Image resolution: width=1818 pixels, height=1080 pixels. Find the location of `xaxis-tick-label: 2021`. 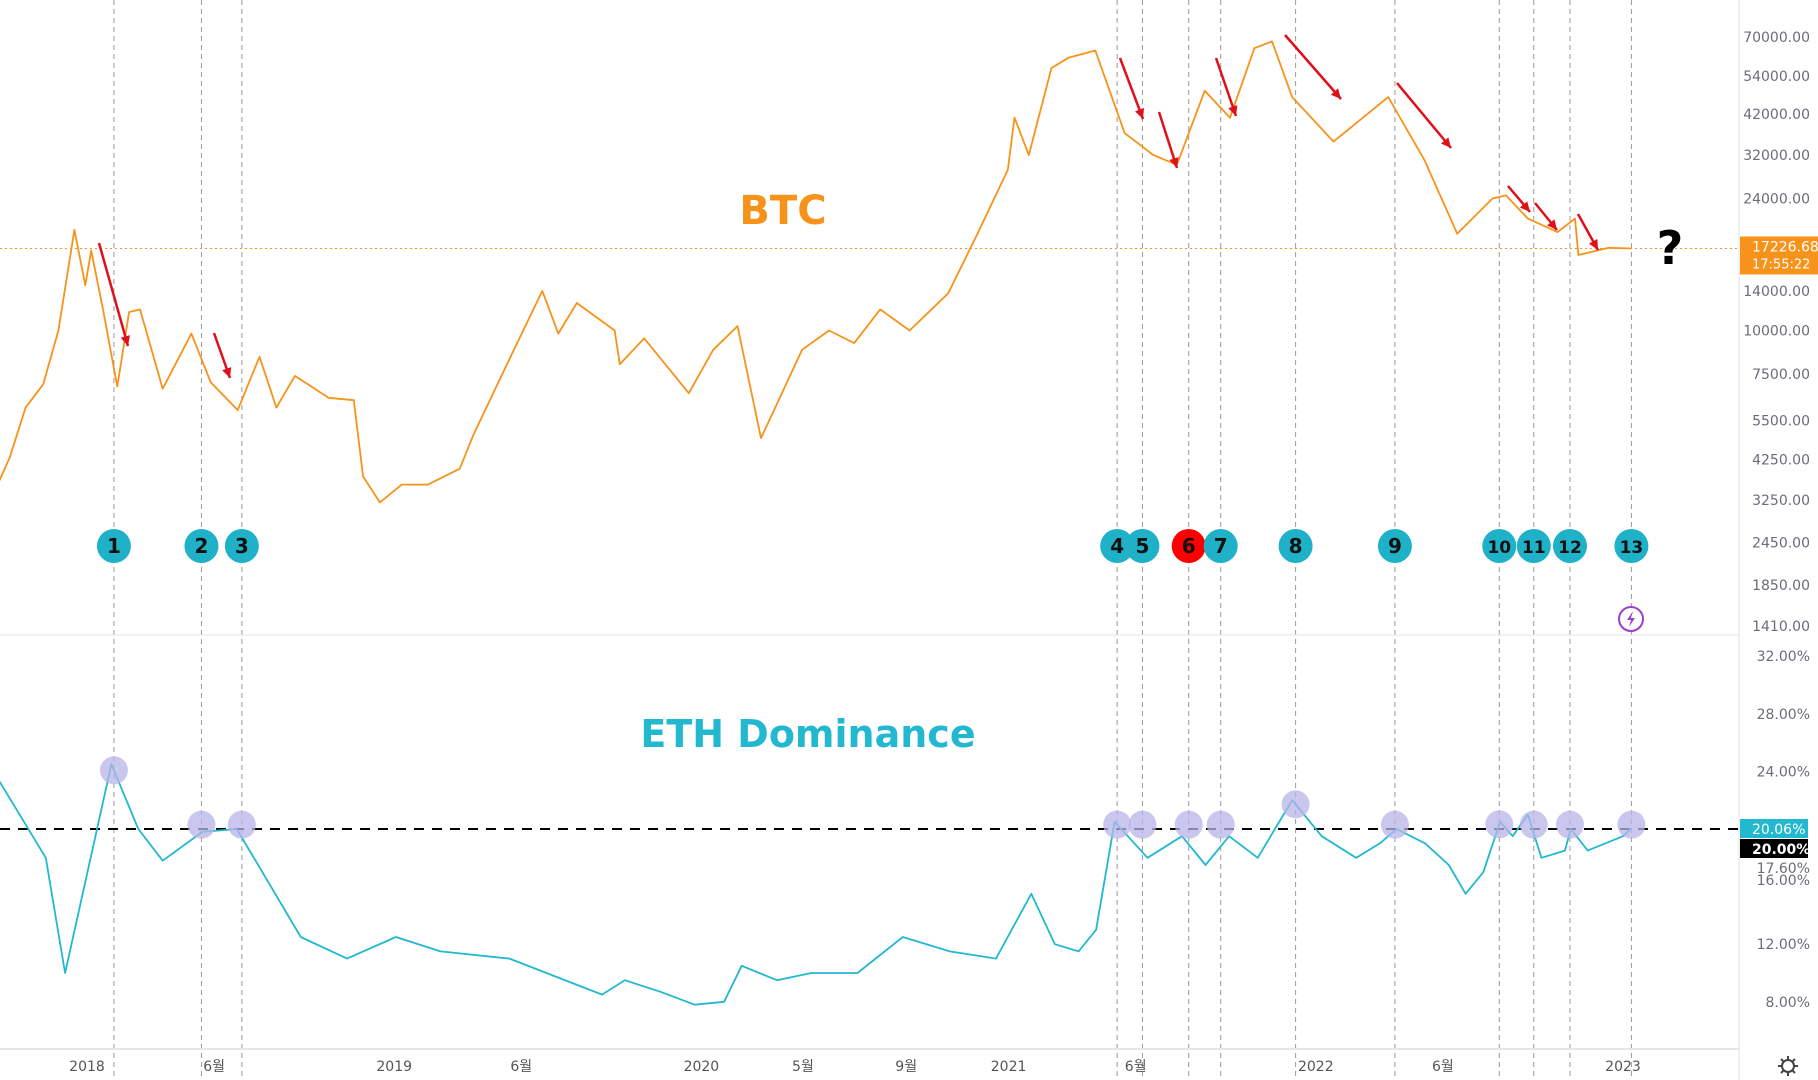

xaxis-tick-label: 2021 is located at coordinates (1009, 1067).